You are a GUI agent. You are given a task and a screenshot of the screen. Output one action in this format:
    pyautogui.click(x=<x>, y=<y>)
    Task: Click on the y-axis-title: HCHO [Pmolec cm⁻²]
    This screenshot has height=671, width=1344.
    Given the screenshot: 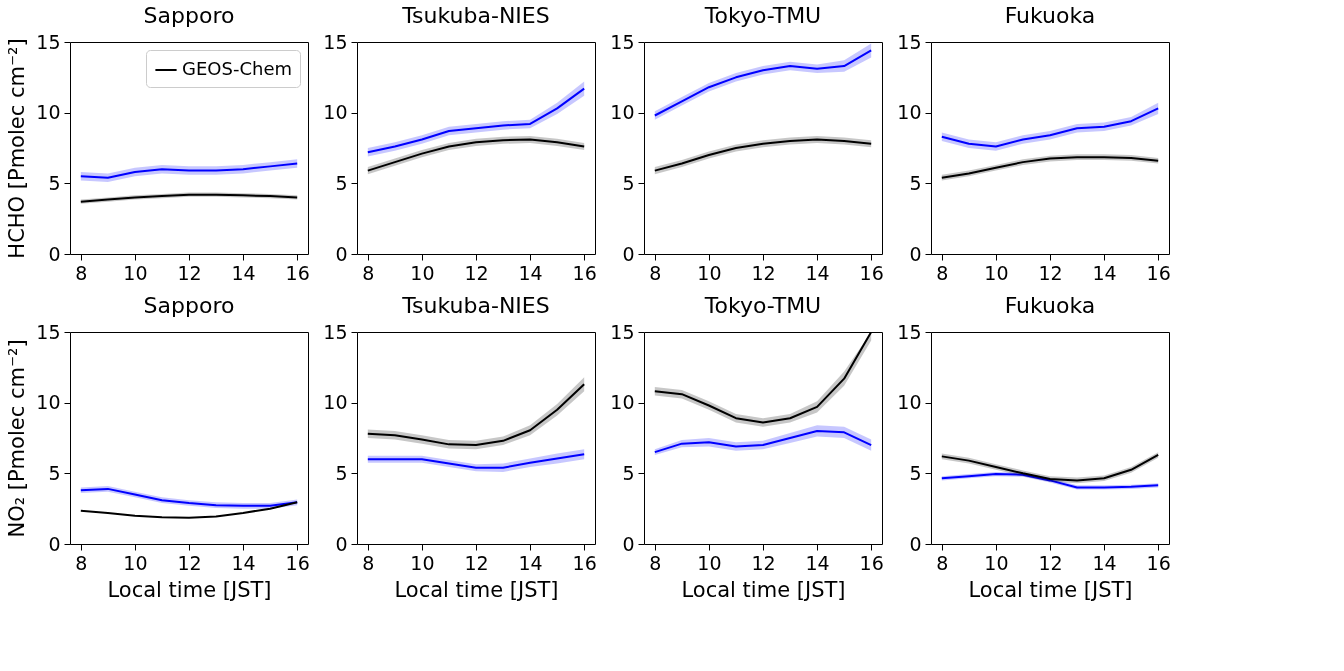 What is the action you would take?
    pyautogui.click(x=17, y=148)
    